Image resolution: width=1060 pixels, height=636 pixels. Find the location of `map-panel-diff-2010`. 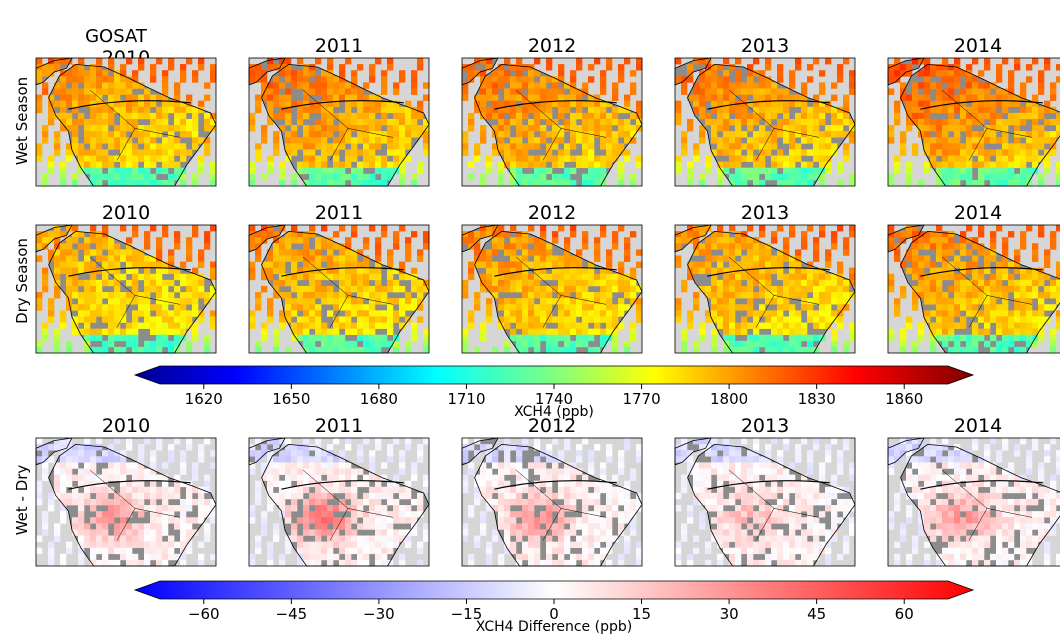

map-panel-diff-2010 is located at coordinates (126, 502).